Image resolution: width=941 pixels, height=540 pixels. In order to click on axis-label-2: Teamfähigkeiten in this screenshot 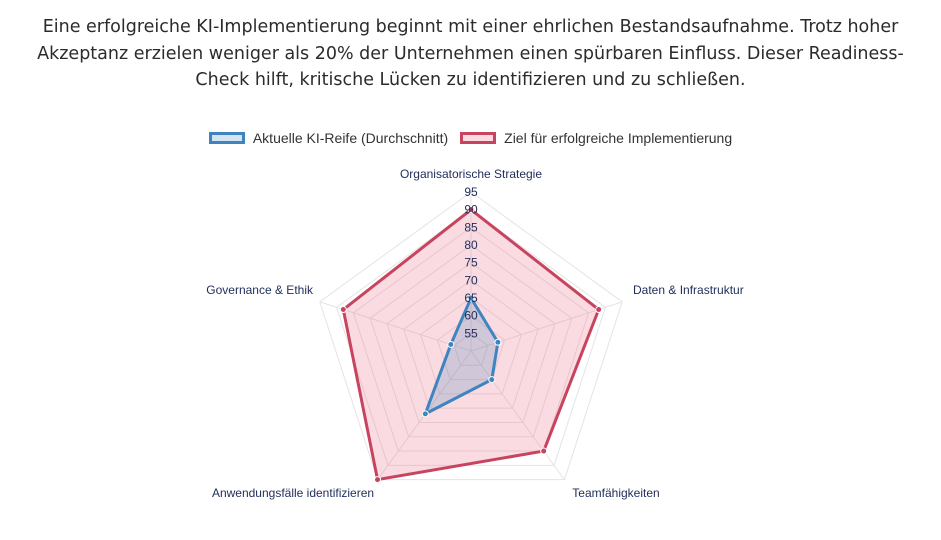, I will do `click(615, 493)`.